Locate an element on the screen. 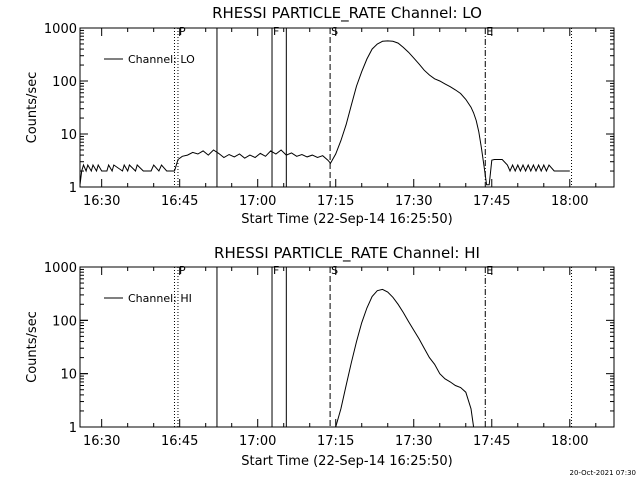 Image resolution: width=640 pixels, height=480 pixels. footer-timestamp: 20-Oct-2021 07:30 is located at coordinates (602, 473).